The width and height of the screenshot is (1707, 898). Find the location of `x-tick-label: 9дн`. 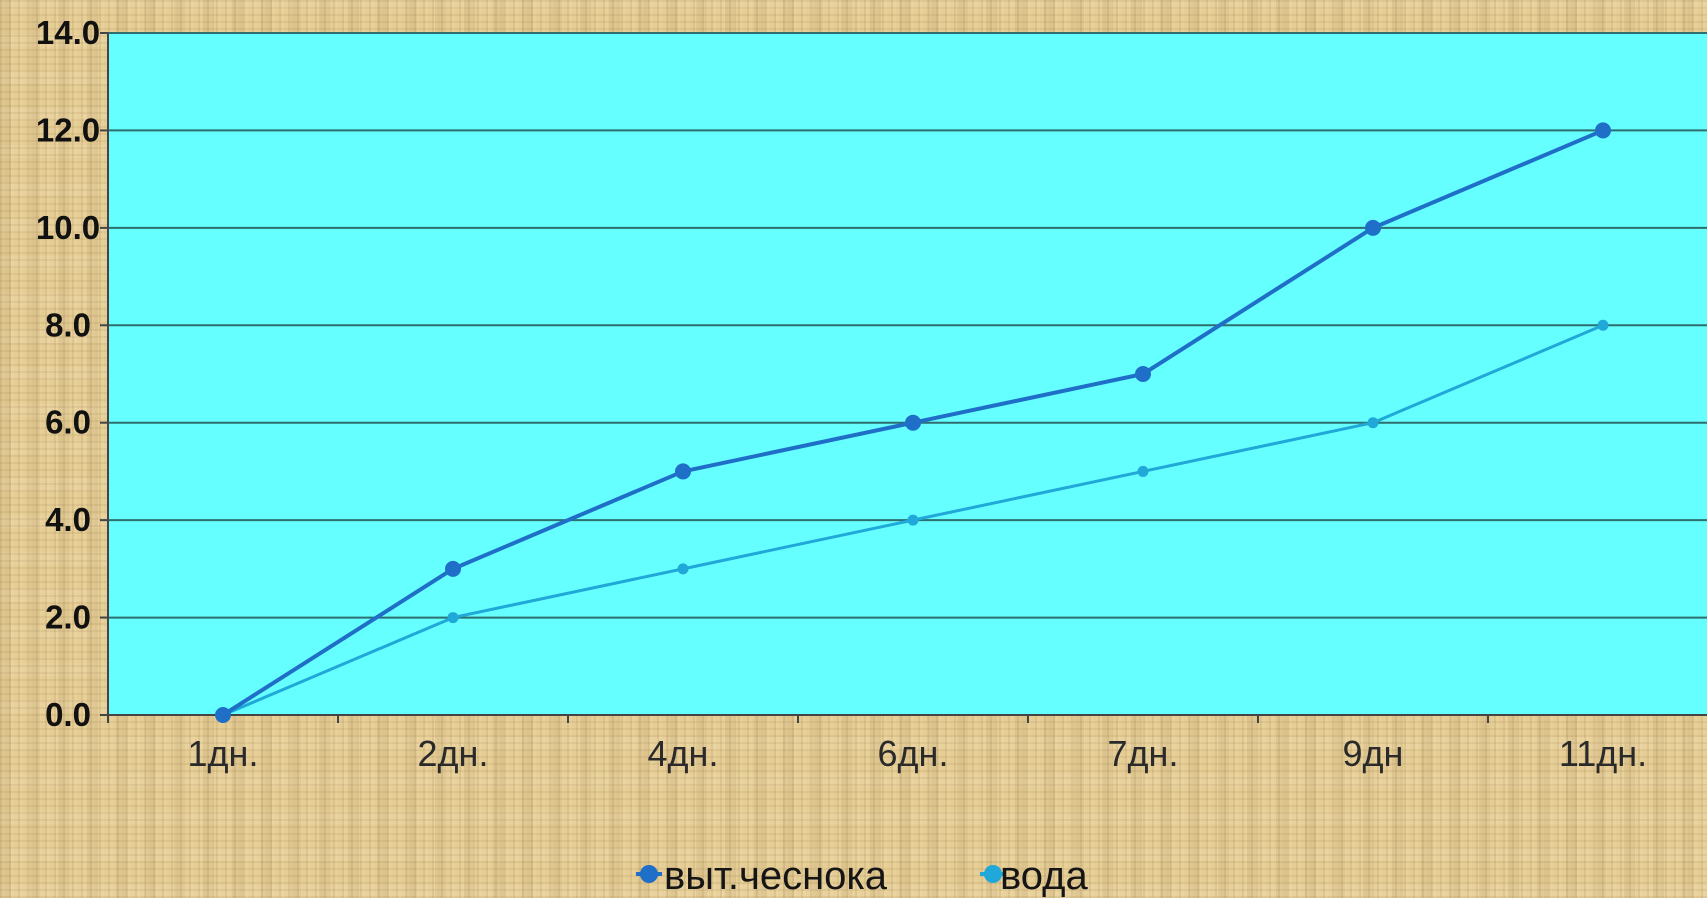

x-tick-label: 9дн is located at coordinates (1373, 753).